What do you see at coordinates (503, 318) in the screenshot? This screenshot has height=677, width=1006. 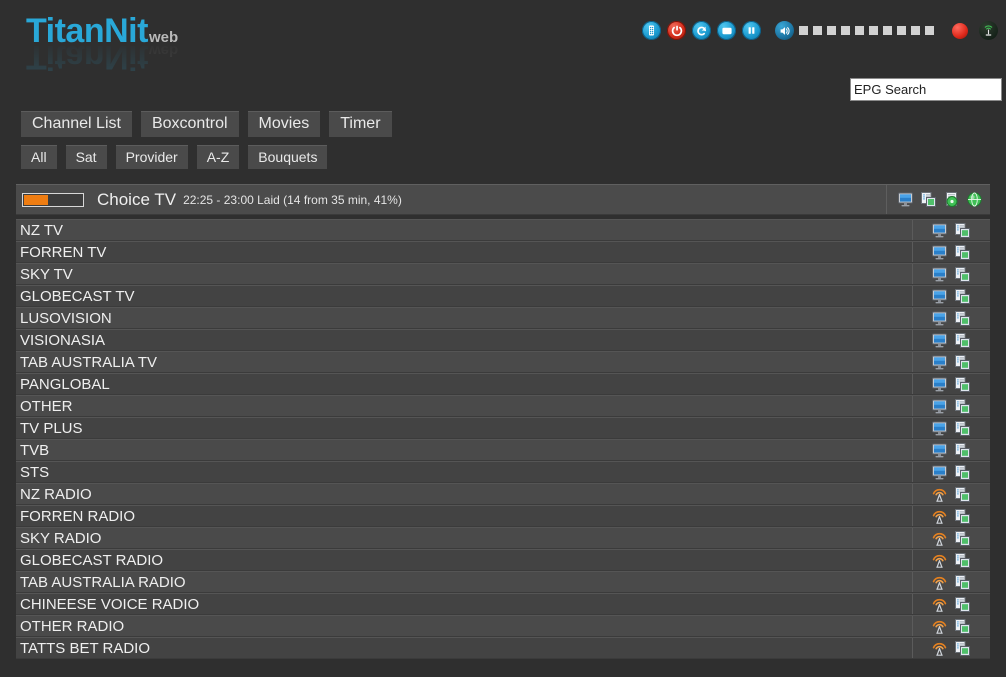 I see `channel-row: LUSOVISION` at bounding box center [503, 318].